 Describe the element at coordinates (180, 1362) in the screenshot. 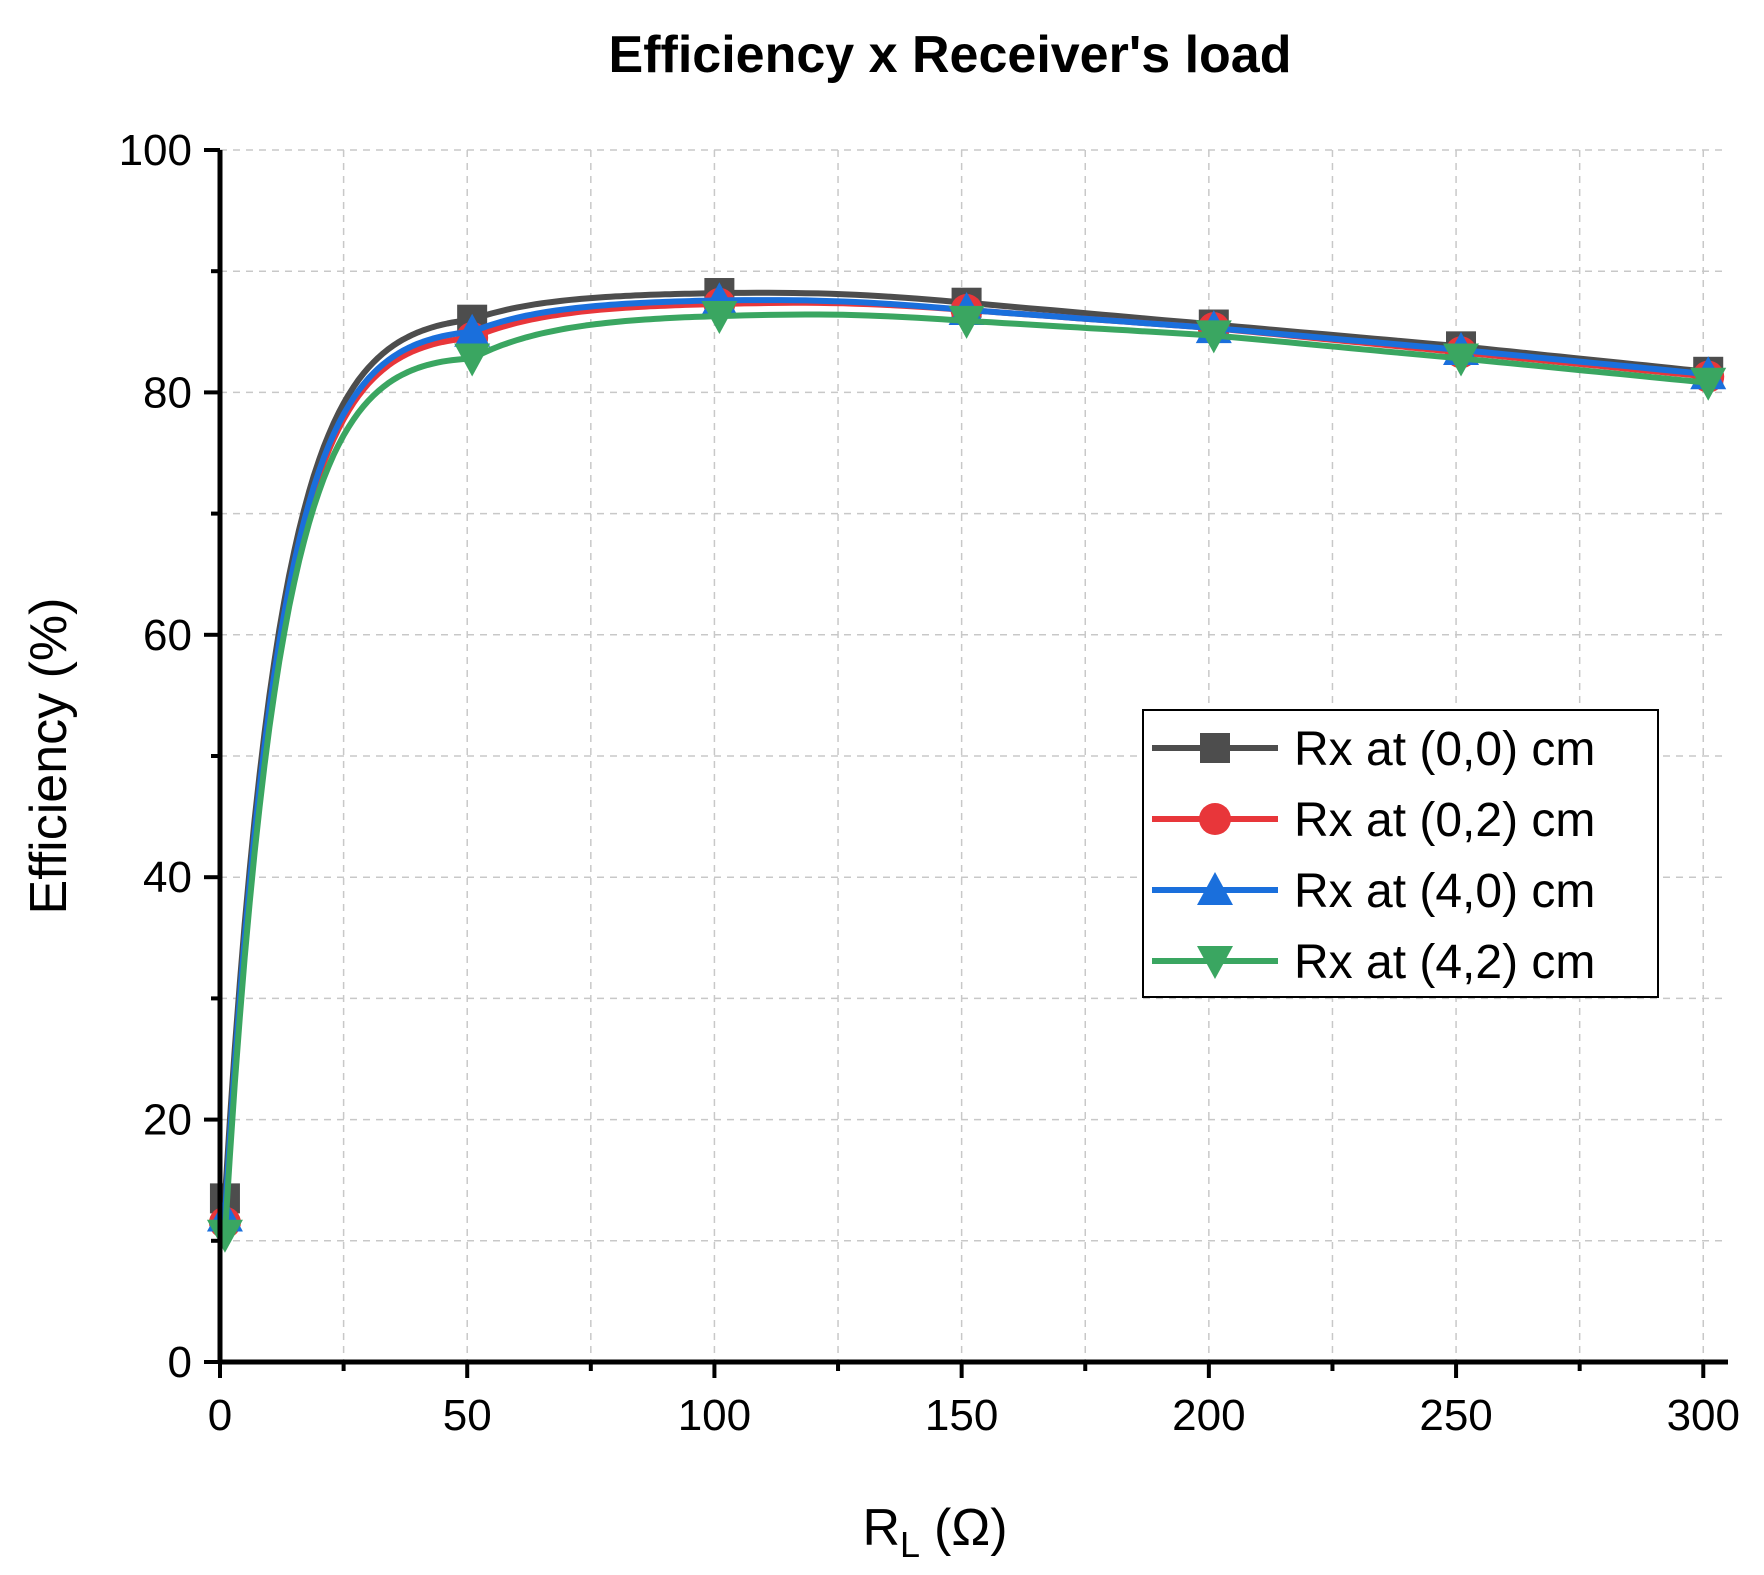

I see `y-tick-label: 0` at that location.